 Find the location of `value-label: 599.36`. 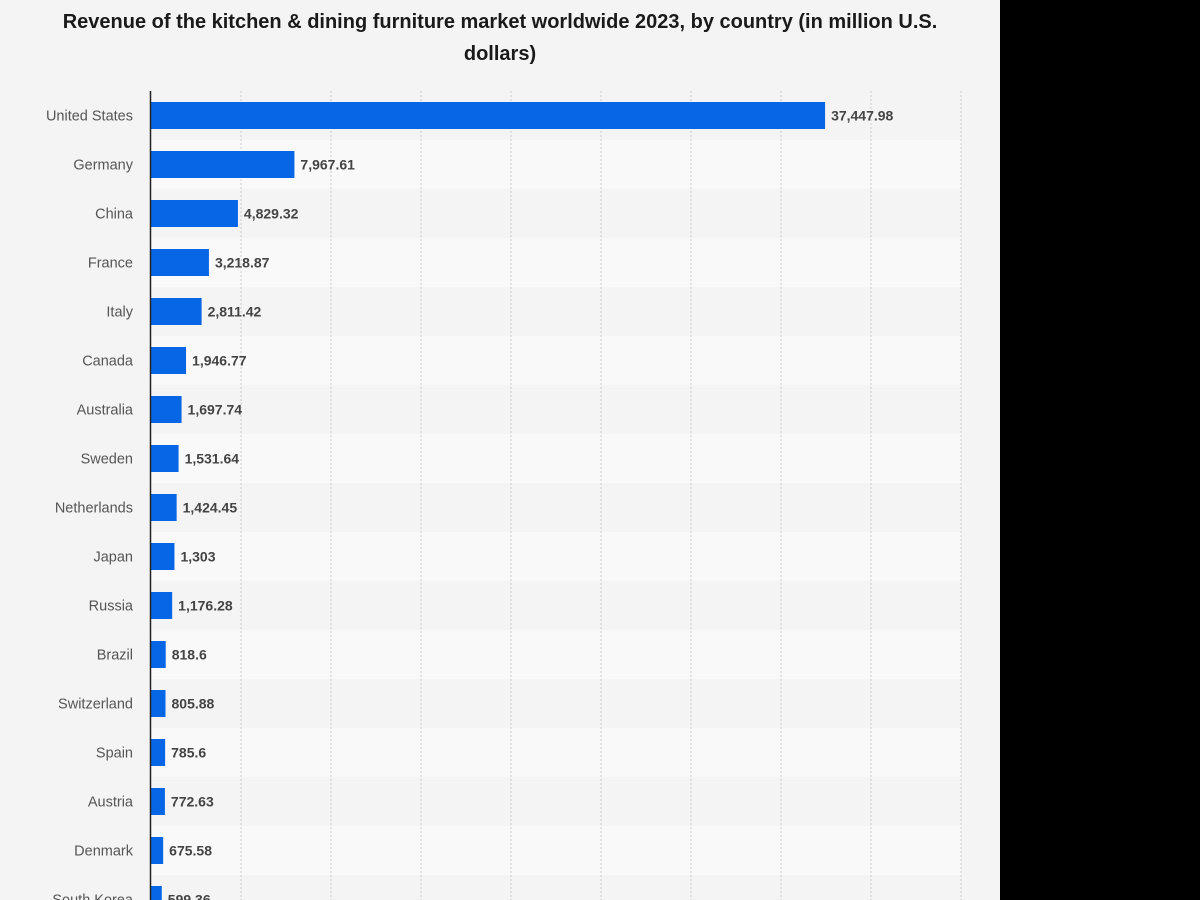

value-label: 599.36 is located at coordinates (189, 896).